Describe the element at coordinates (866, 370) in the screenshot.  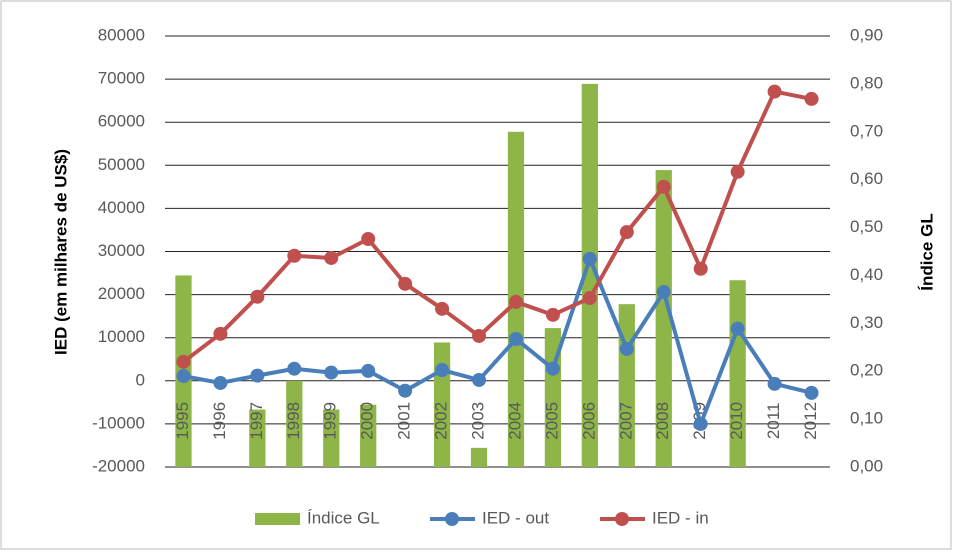
I see `y2-tick-label: 0,20` at that location.